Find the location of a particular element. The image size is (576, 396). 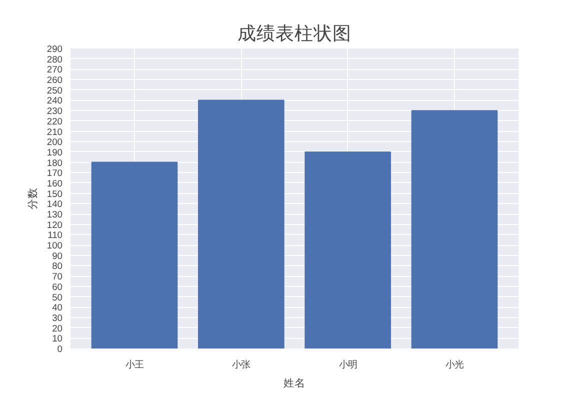

y-tick-label: 280 is located at coordinates (54, 59).